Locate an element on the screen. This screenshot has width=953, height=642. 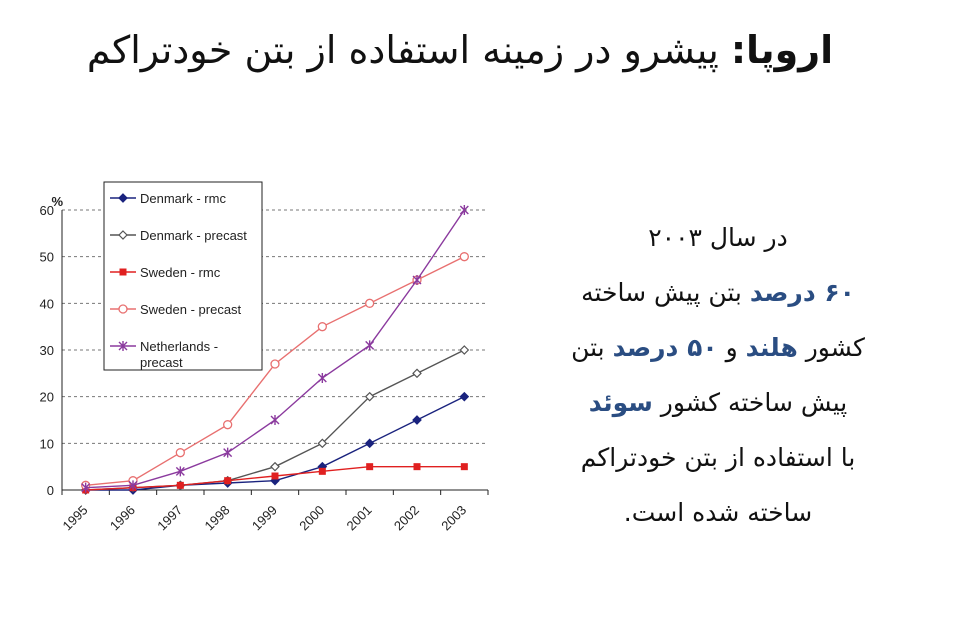
y-tick-label: 20 is located at coordinates (47, 397).